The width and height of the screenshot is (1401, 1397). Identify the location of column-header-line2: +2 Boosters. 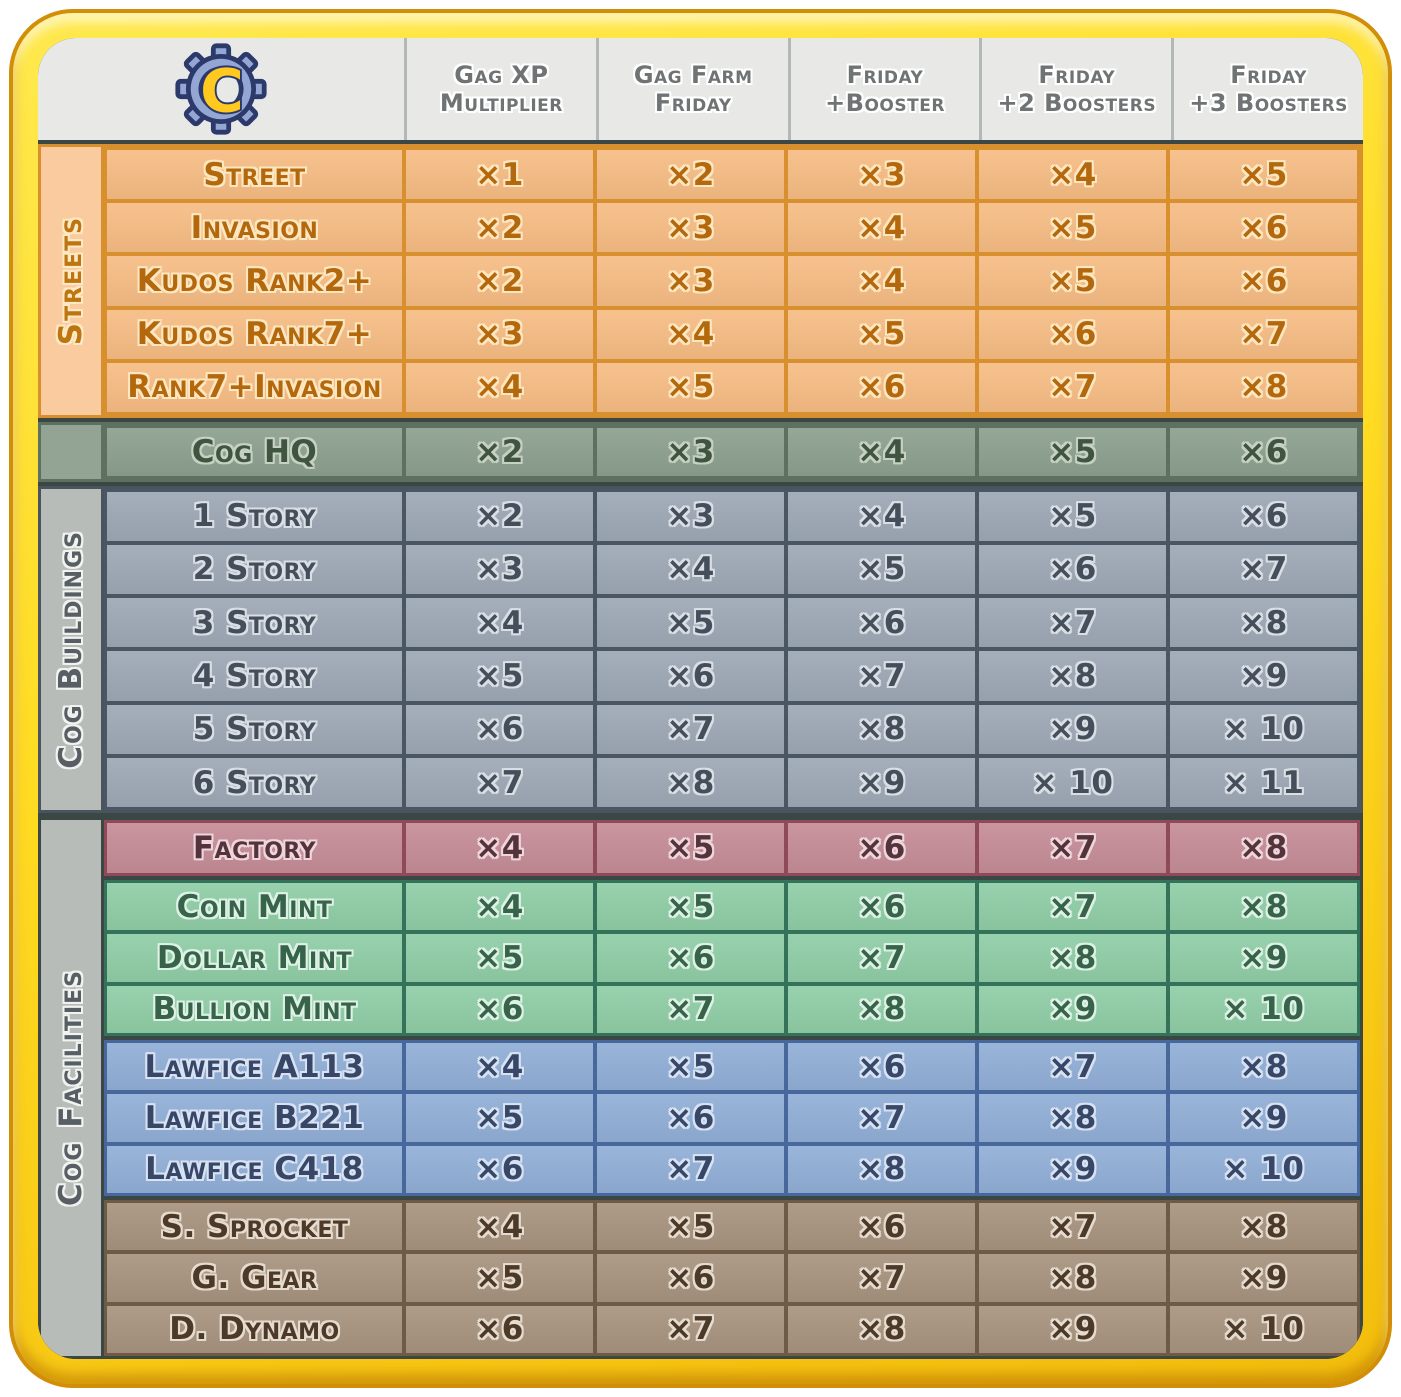
(1077, 103).